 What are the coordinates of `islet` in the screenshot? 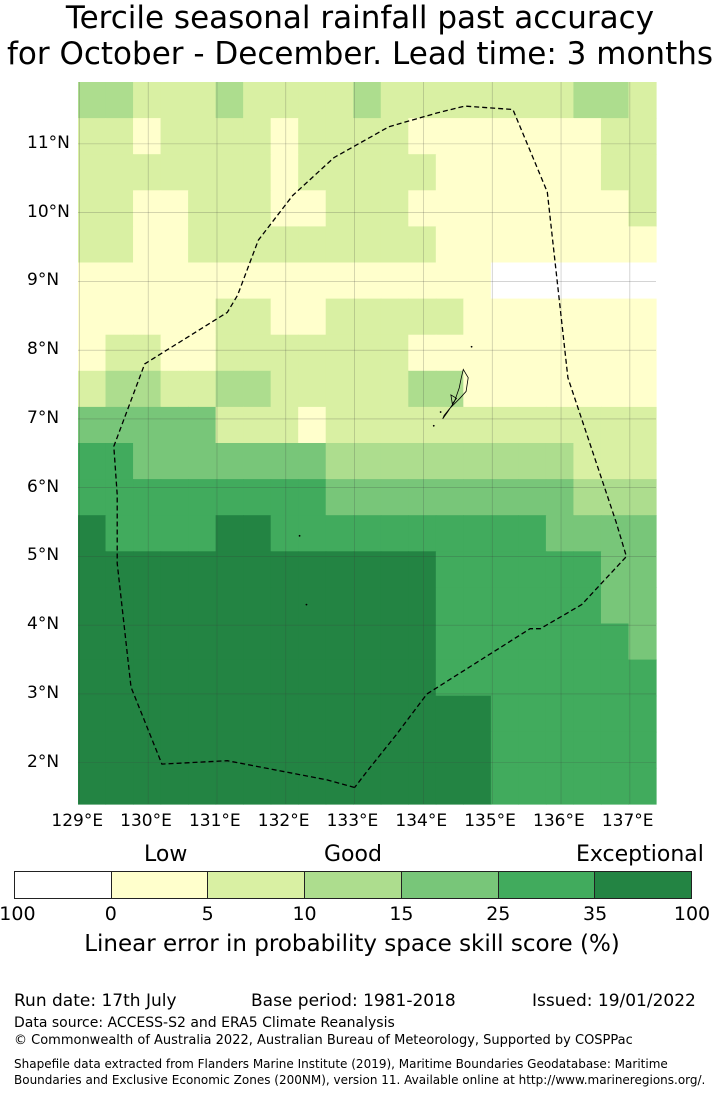 It's located at (471, 346).